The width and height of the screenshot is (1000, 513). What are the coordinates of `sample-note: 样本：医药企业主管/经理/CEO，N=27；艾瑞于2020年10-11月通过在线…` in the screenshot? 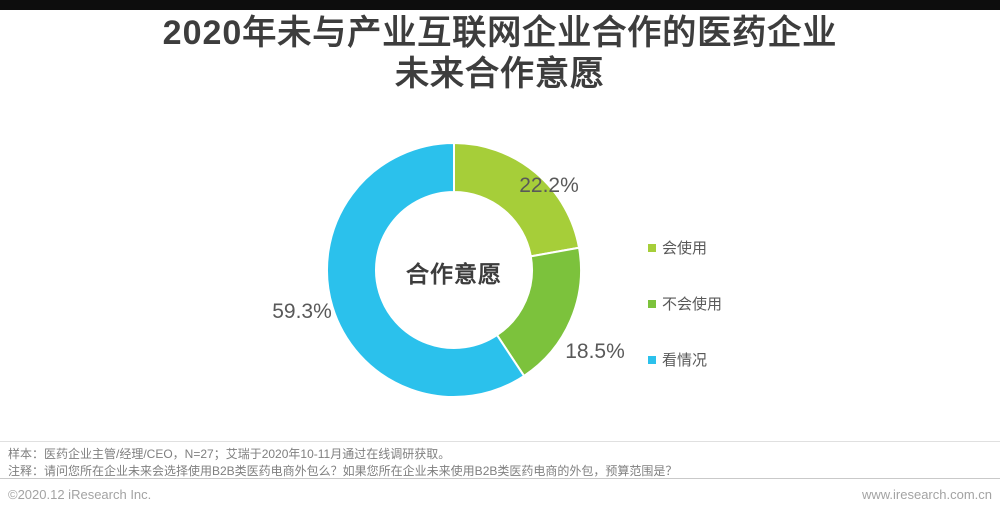 It's located at (229, 454).